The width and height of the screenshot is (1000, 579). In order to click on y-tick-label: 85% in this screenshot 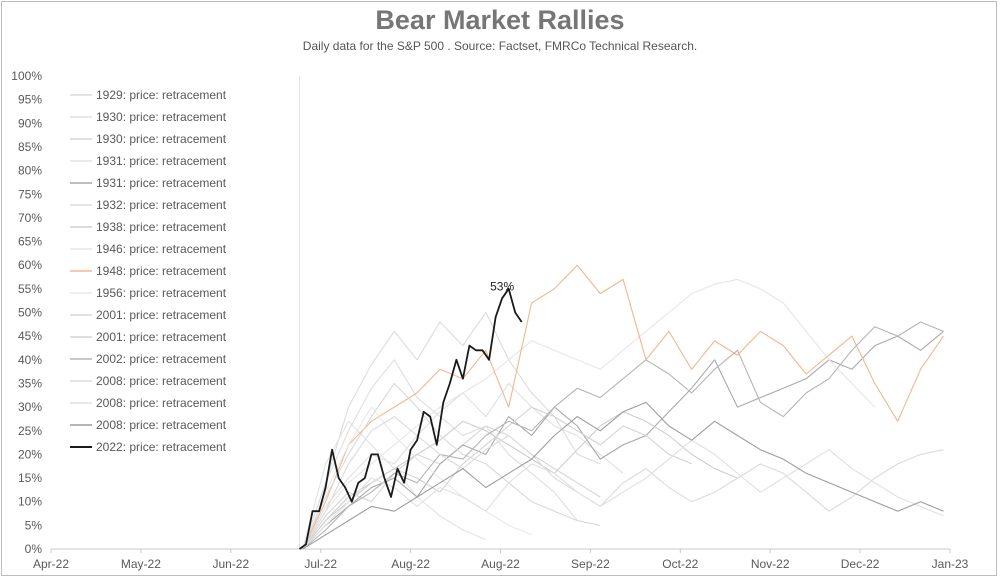, I will do `click(30, 147)`.